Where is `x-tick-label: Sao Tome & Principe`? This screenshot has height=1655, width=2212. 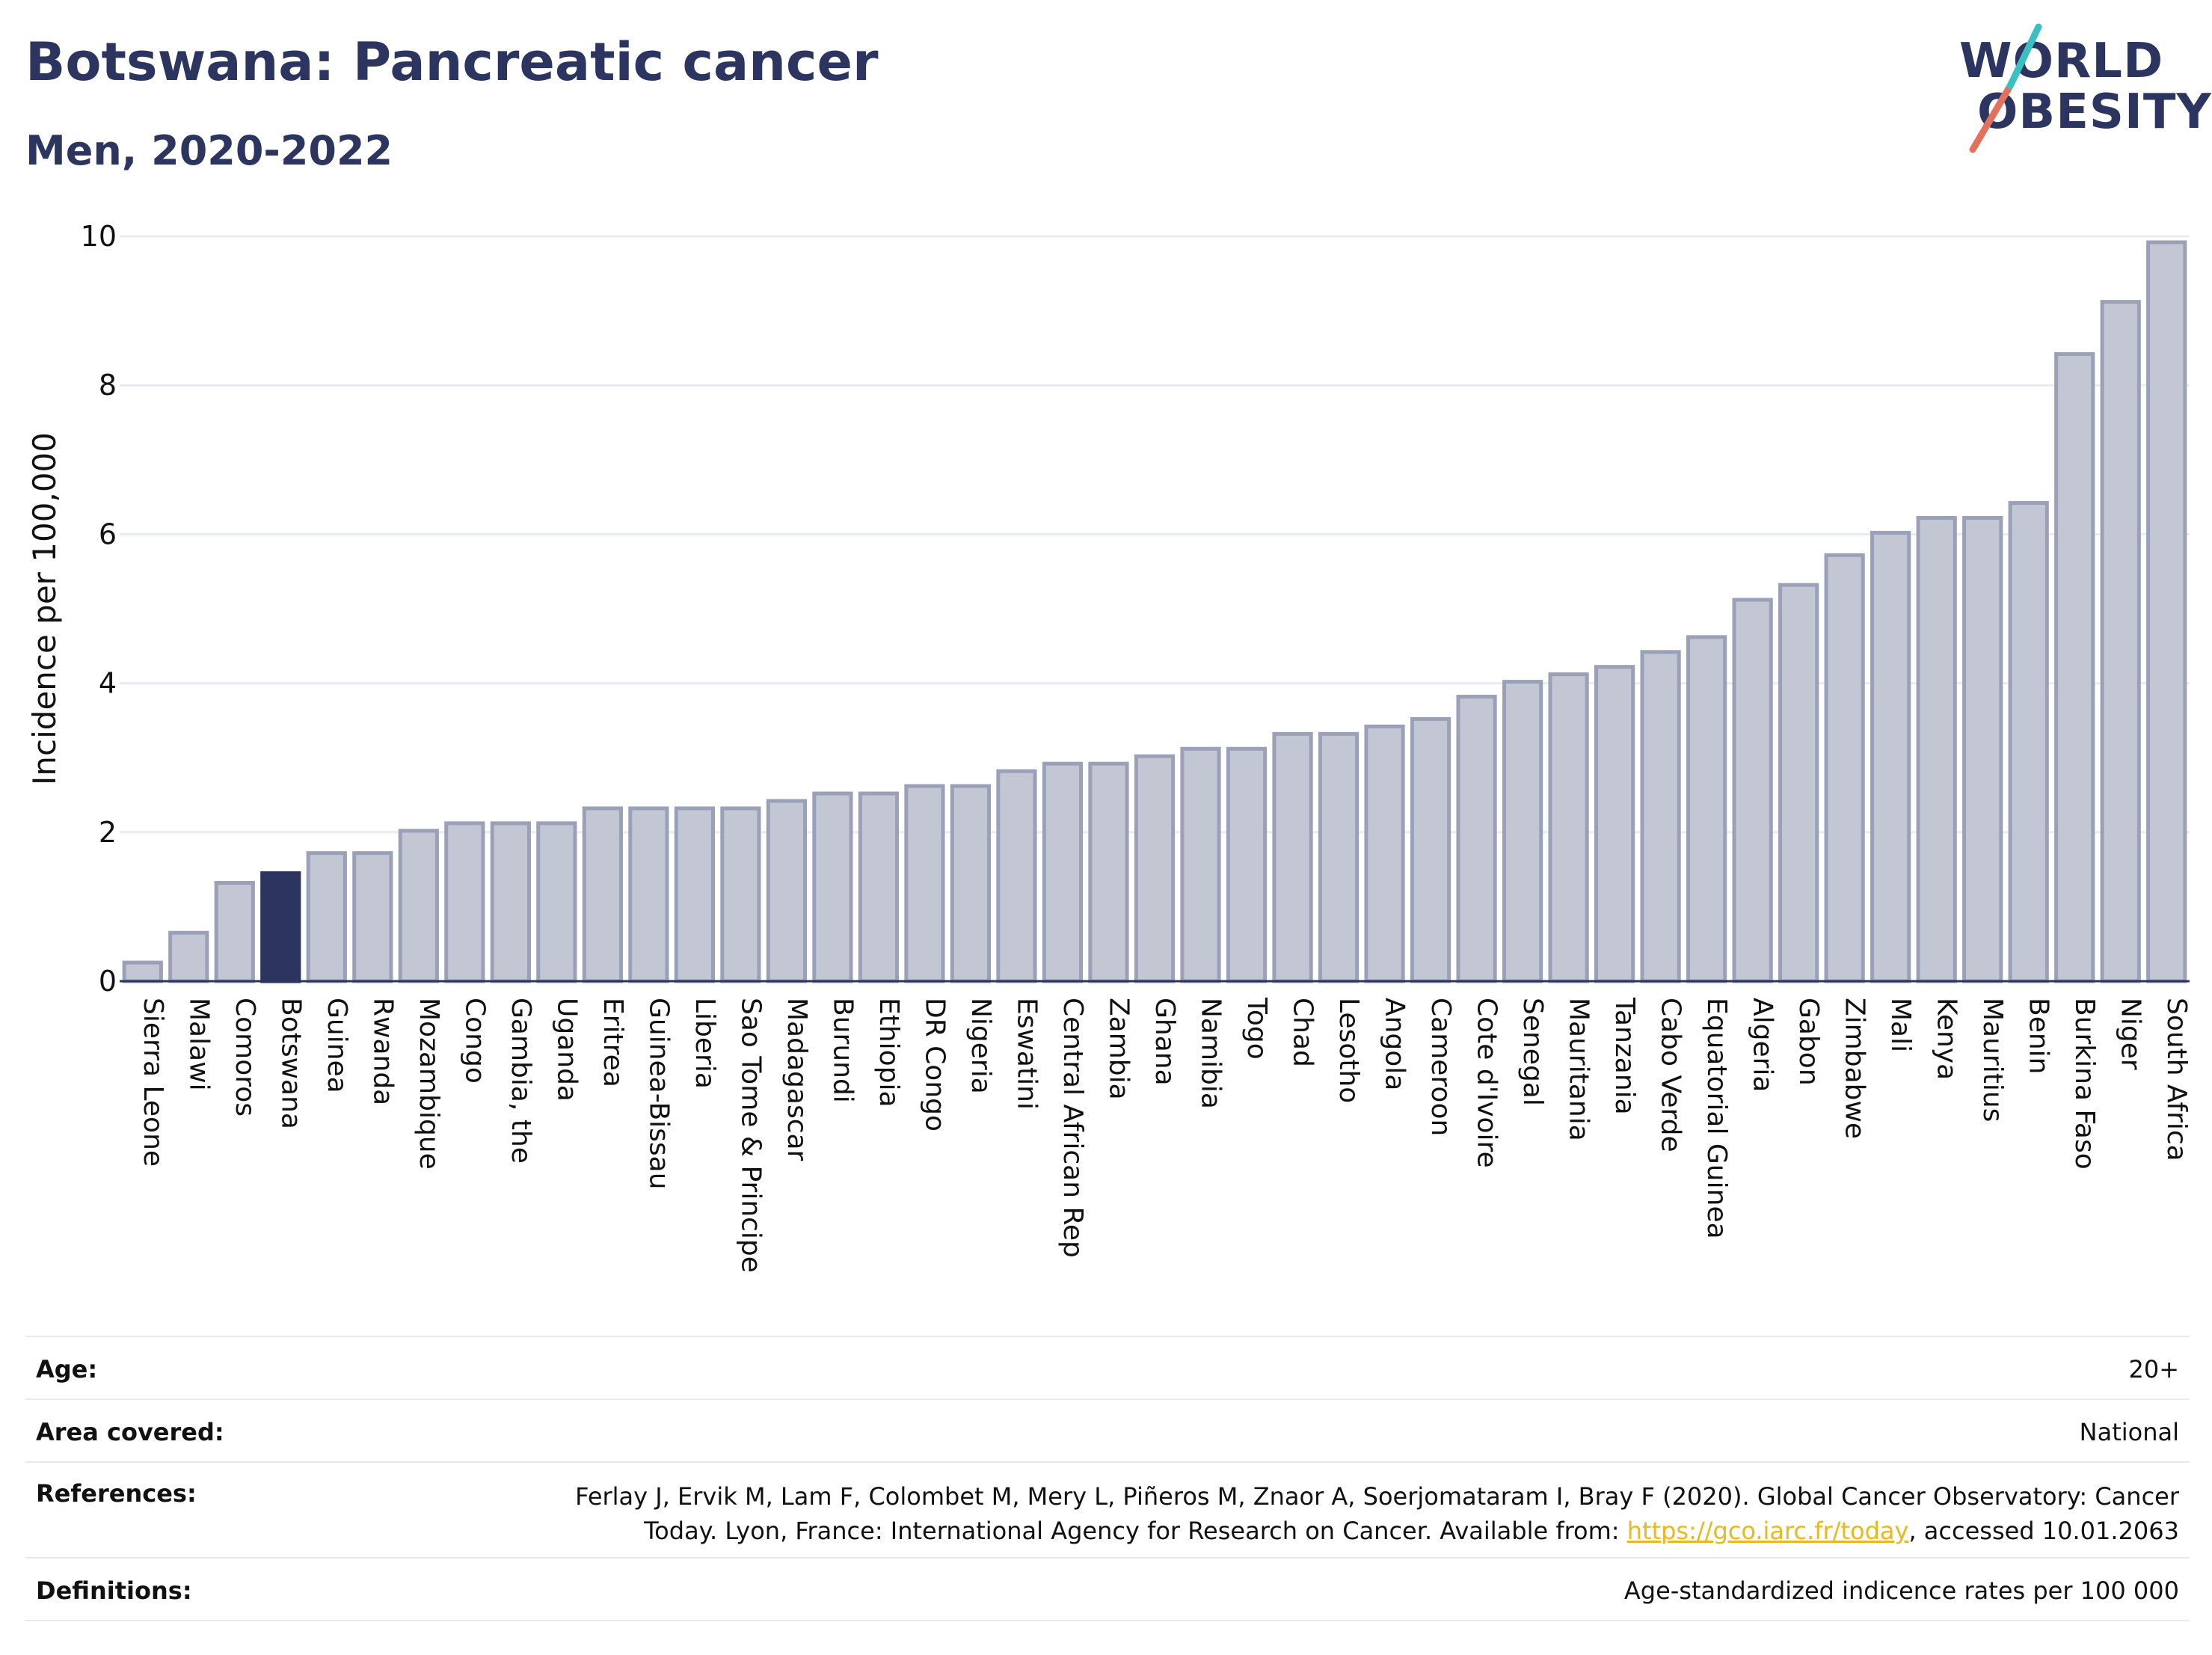 x-tick-label: Sao Tome & Principe is located at coordinates (750, 1135).